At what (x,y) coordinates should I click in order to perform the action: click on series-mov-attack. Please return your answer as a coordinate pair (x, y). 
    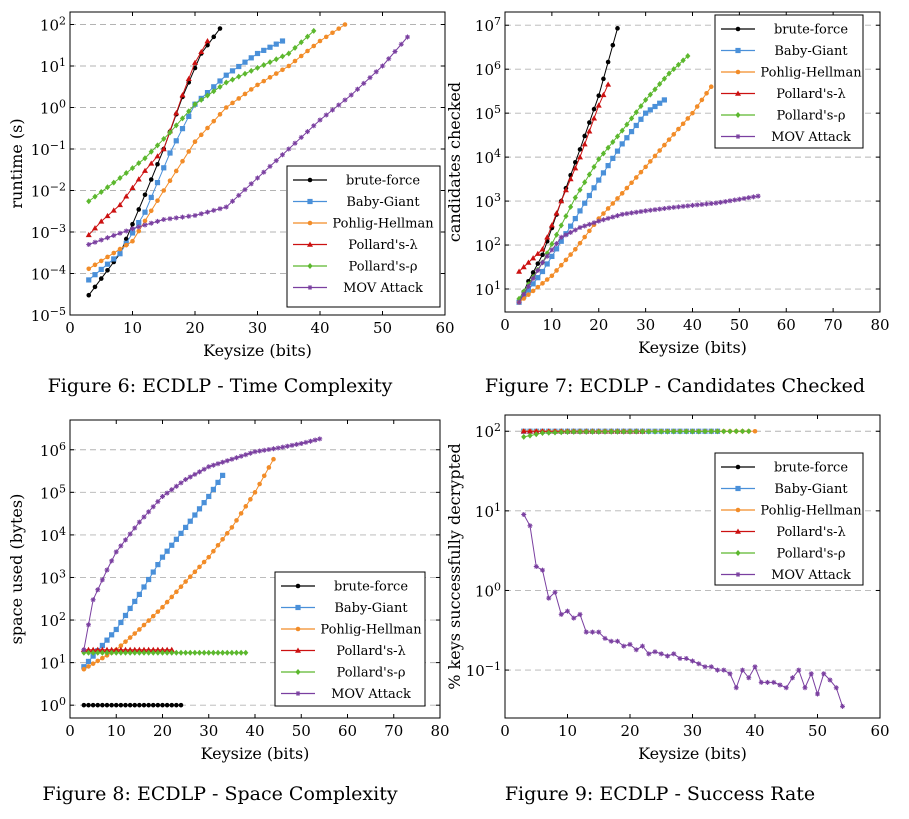
    Looking at the image, I should click on (202, 544).